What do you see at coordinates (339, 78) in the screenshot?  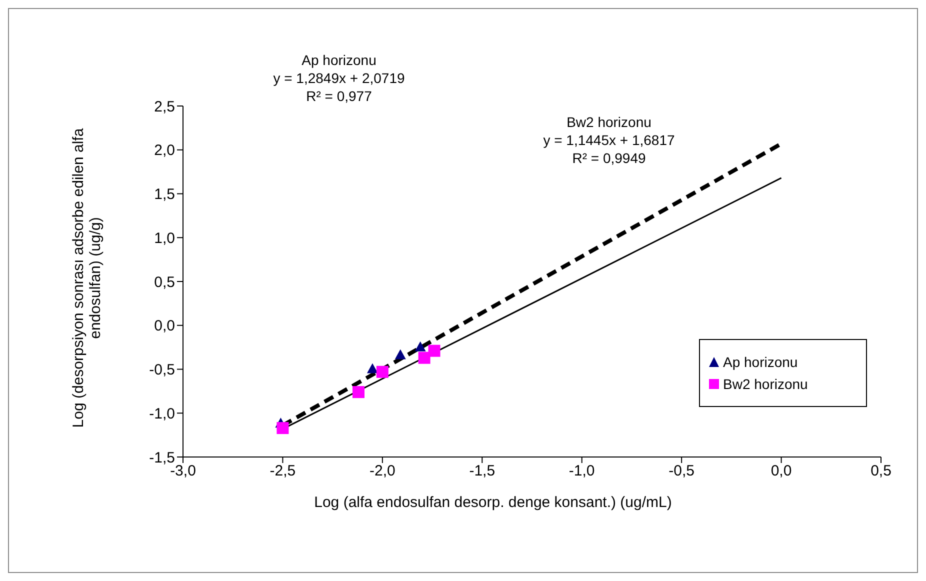 I see `text: Ap horizonu y = 1,2849x + 2,0719 R² = 0,977` at bounding box center [339, 78].